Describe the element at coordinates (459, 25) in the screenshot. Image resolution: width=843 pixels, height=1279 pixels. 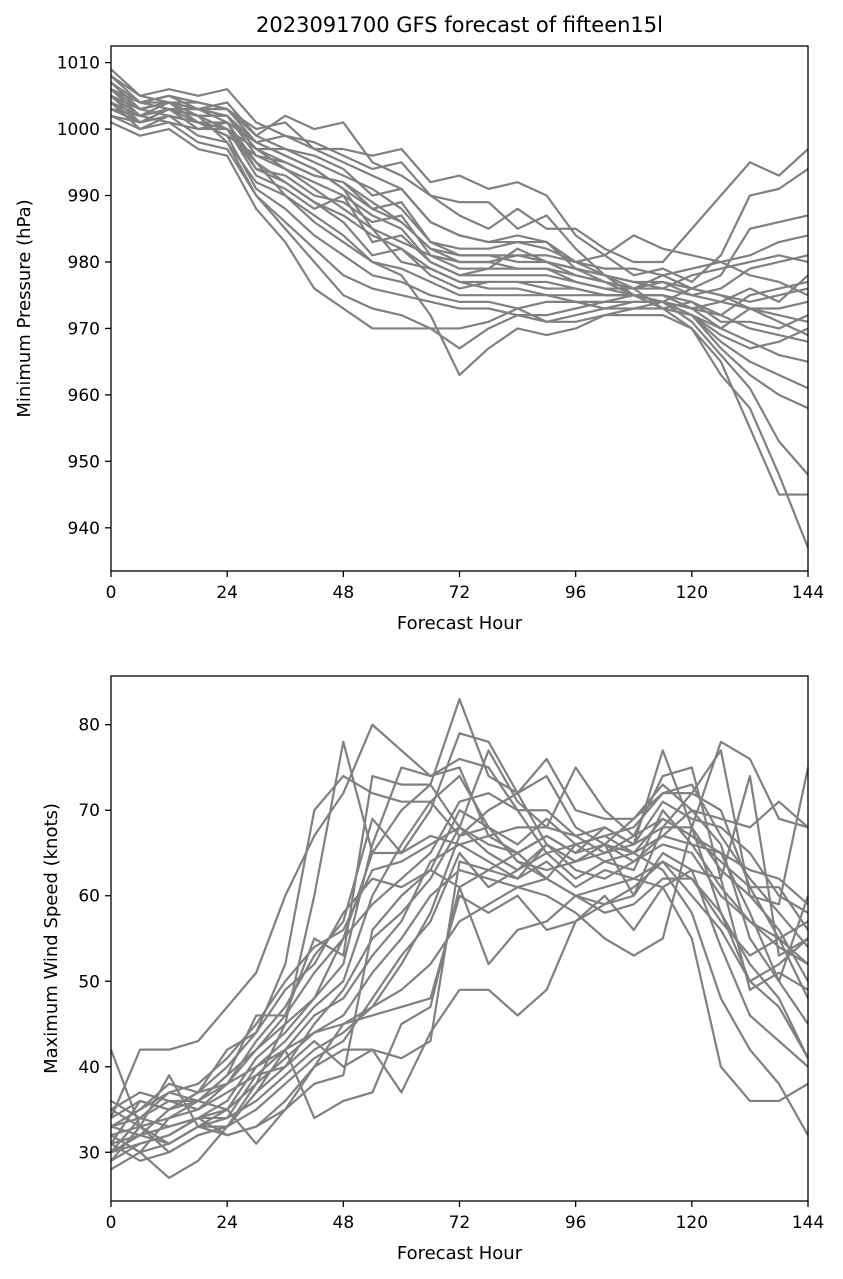
I see `chart-title: 2023091700 GFS forecast of fifteen15l` at that location.